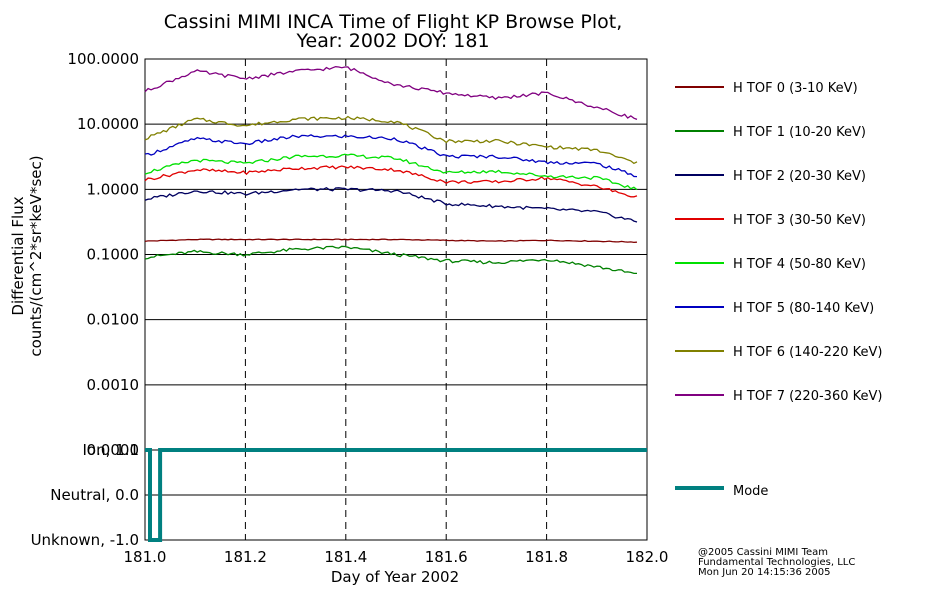 The height and width of the screenshot is (600, 950). Describe the element at coordinates (764, 572) in the screenshot. I see `credit-line-3: Mon Jun 20 14:15:36 2005` at that location.